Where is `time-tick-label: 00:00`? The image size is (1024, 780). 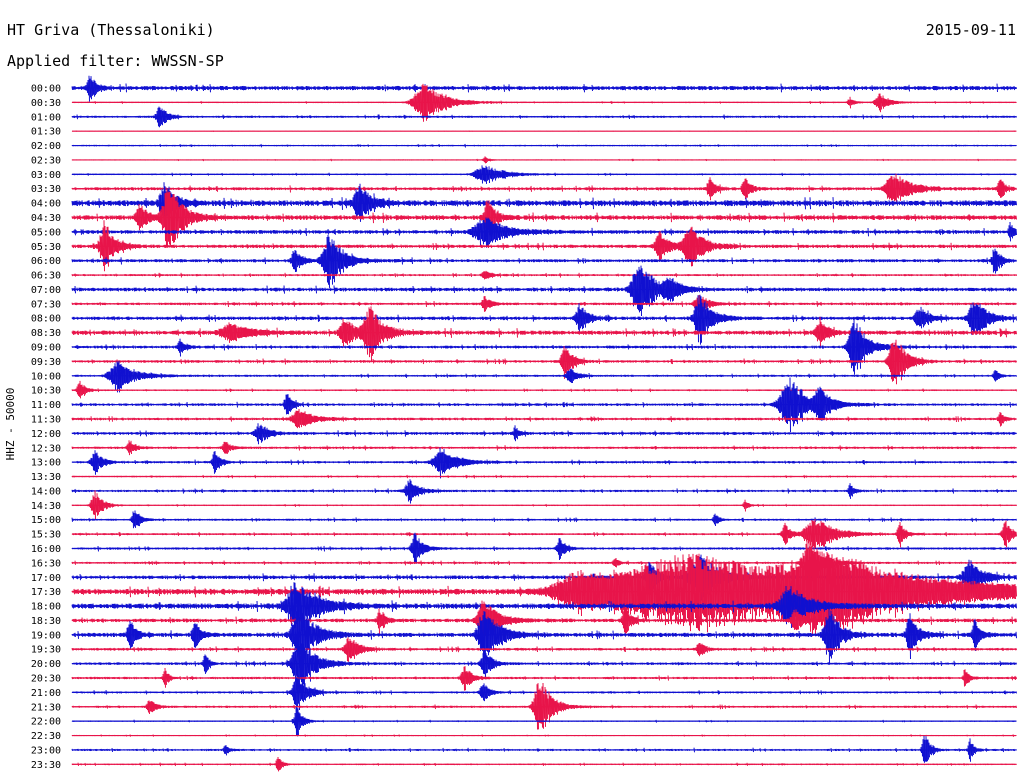 time-tick-label: 00:00 is located at coordinates (46, 89).